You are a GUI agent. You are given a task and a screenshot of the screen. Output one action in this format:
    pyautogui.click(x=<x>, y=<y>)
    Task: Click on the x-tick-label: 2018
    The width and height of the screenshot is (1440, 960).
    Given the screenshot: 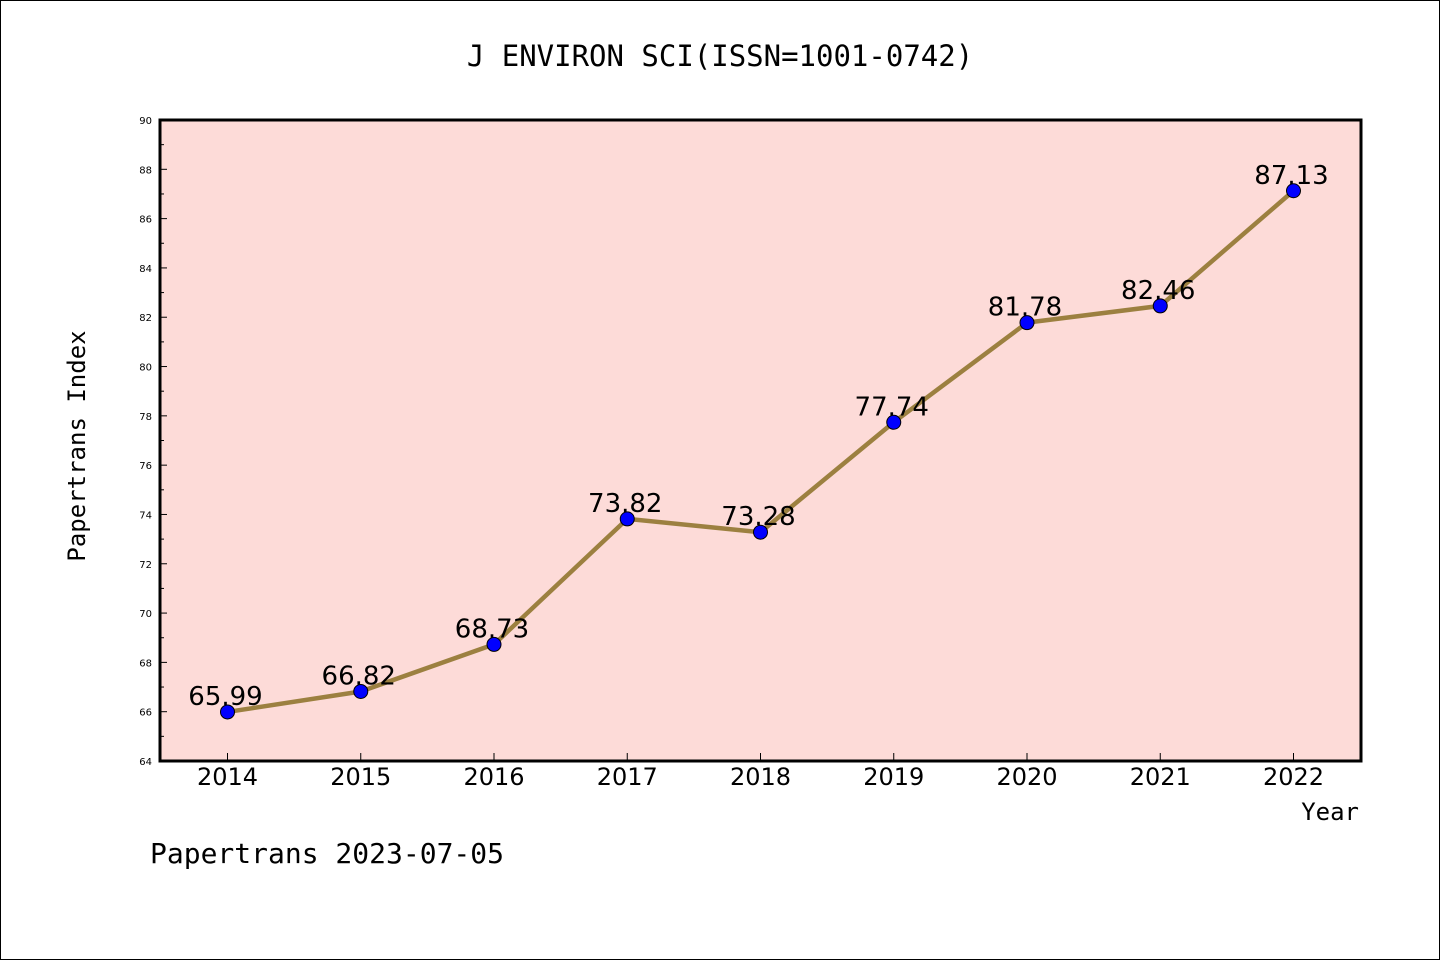 What is the action you would take?
    pyautogui.click(x=760, y=777)
    